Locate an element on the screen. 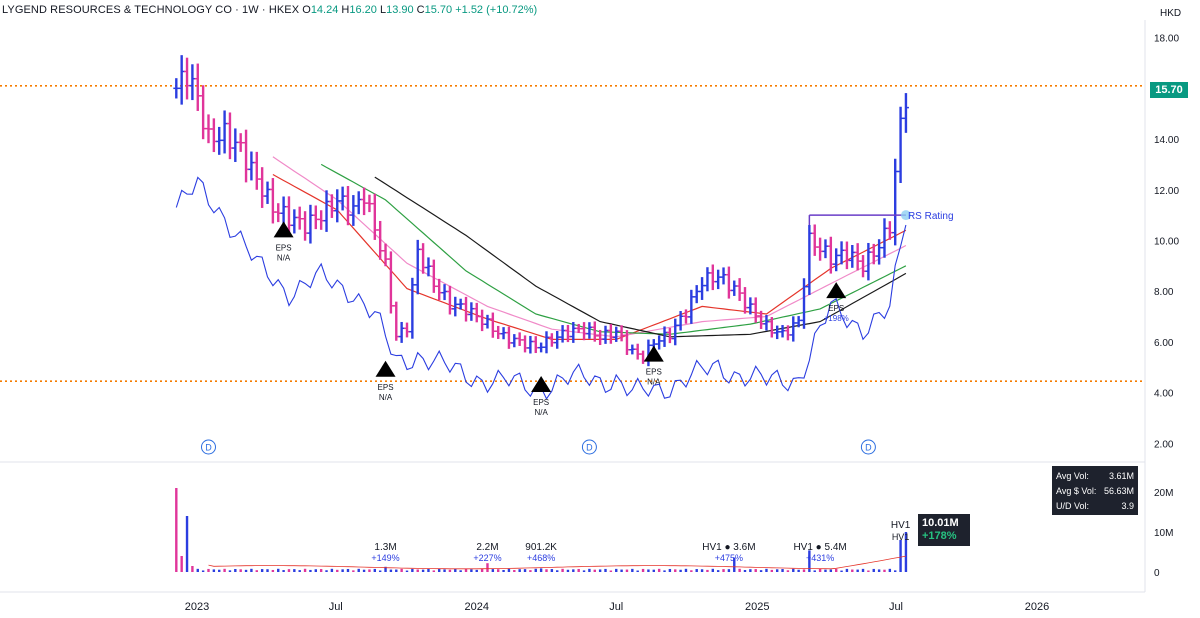 Image resolution: width=1200 pixels, height=618 pixels. eps-label: EPS is located at coordinates (541, 402).